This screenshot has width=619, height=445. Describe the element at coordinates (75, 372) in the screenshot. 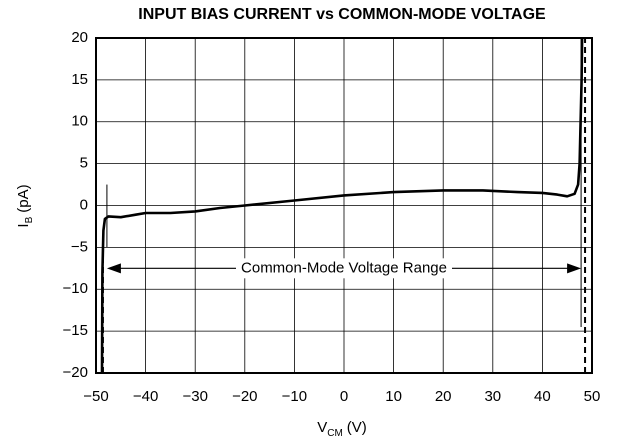

I see `y-tick-label: −20` at that location.